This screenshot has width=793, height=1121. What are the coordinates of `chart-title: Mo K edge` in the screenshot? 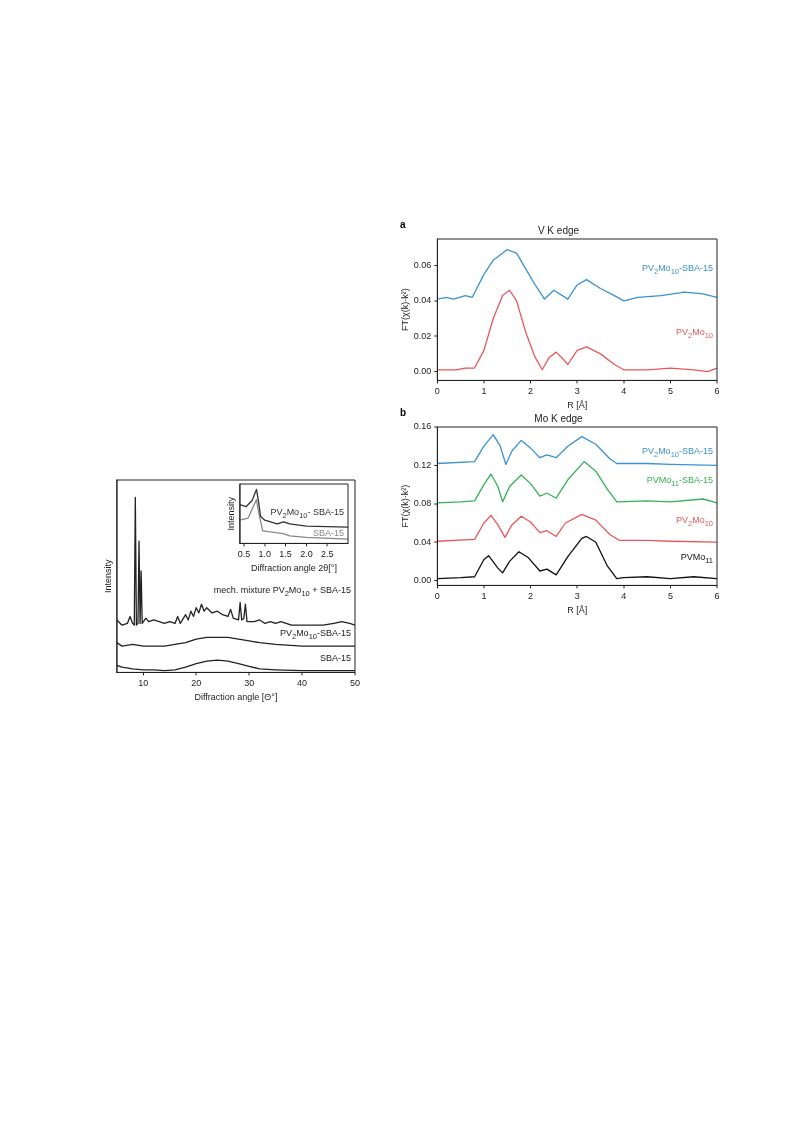 It's located at (559, 418).